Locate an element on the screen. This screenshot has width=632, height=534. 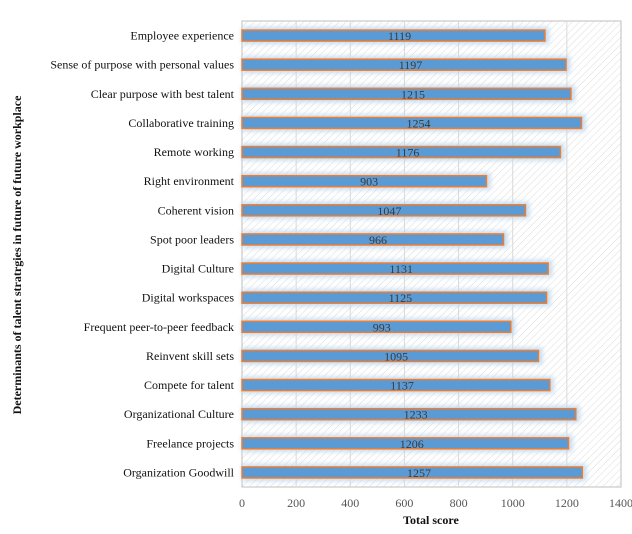
category-label: Organization Goodwill is located at coordinates (178, 472).